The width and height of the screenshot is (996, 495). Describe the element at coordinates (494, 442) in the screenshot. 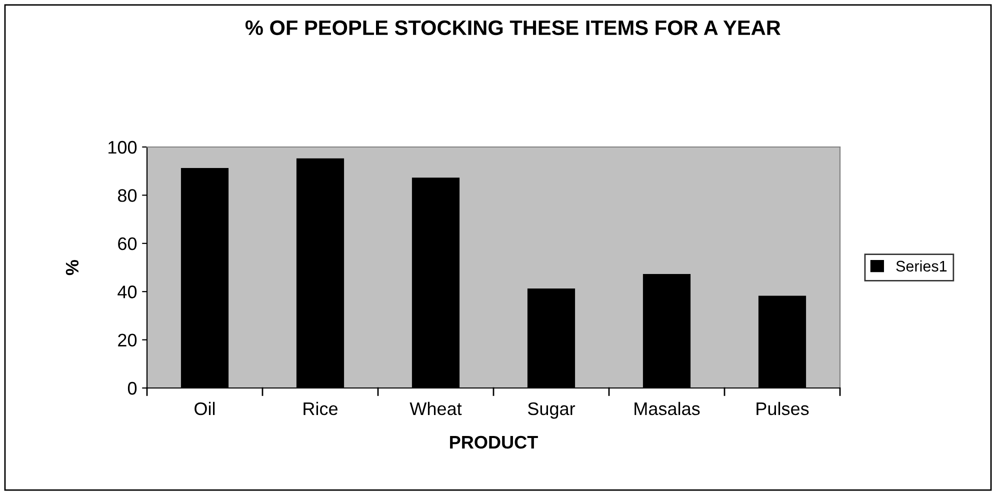

I see `x-axis-title: PRODUCT` at that location.